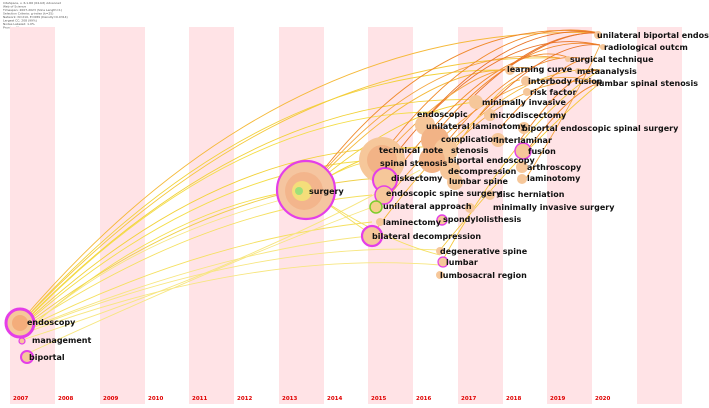  I want to click on node-radiological-outcm, so click(603, 47).